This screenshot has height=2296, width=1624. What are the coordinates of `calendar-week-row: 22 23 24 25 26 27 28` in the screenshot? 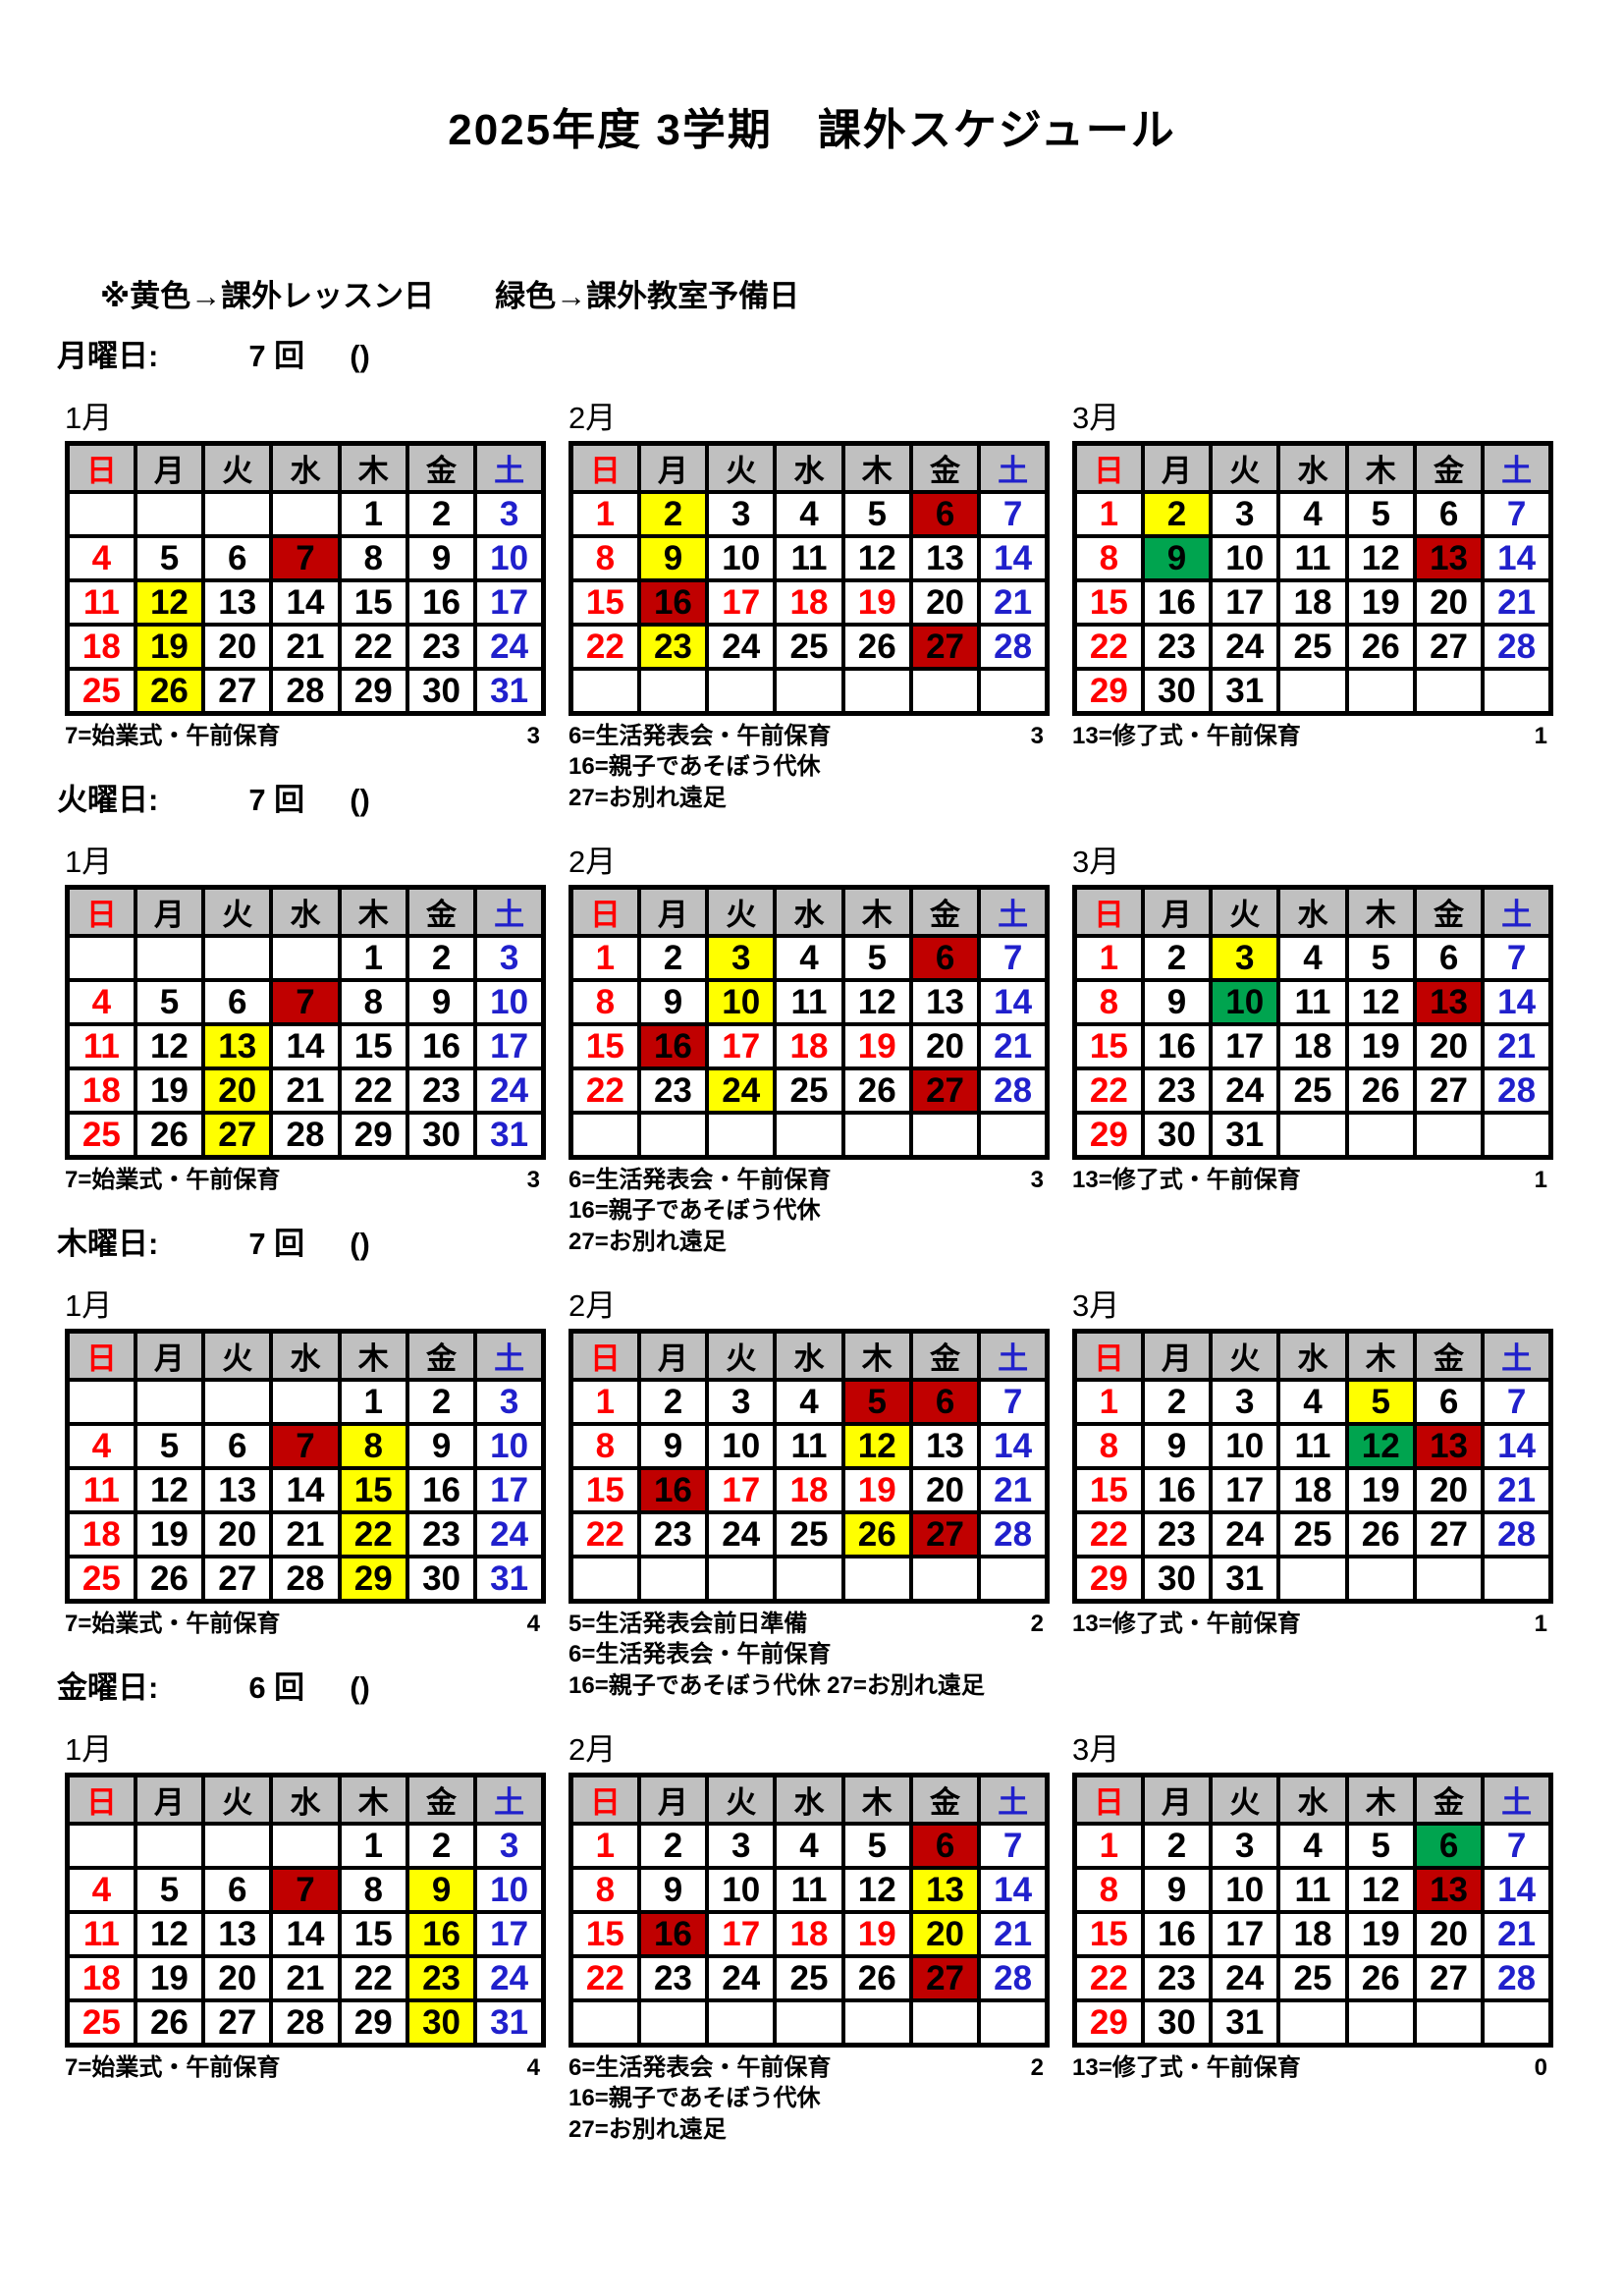 It's located at (1312, 1534).